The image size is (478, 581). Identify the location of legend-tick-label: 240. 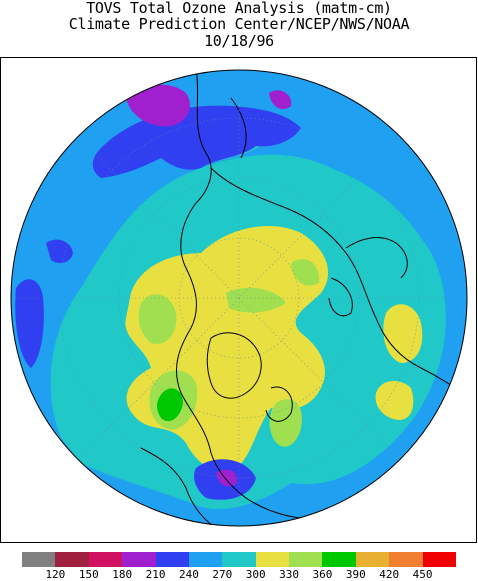
(188, 574).